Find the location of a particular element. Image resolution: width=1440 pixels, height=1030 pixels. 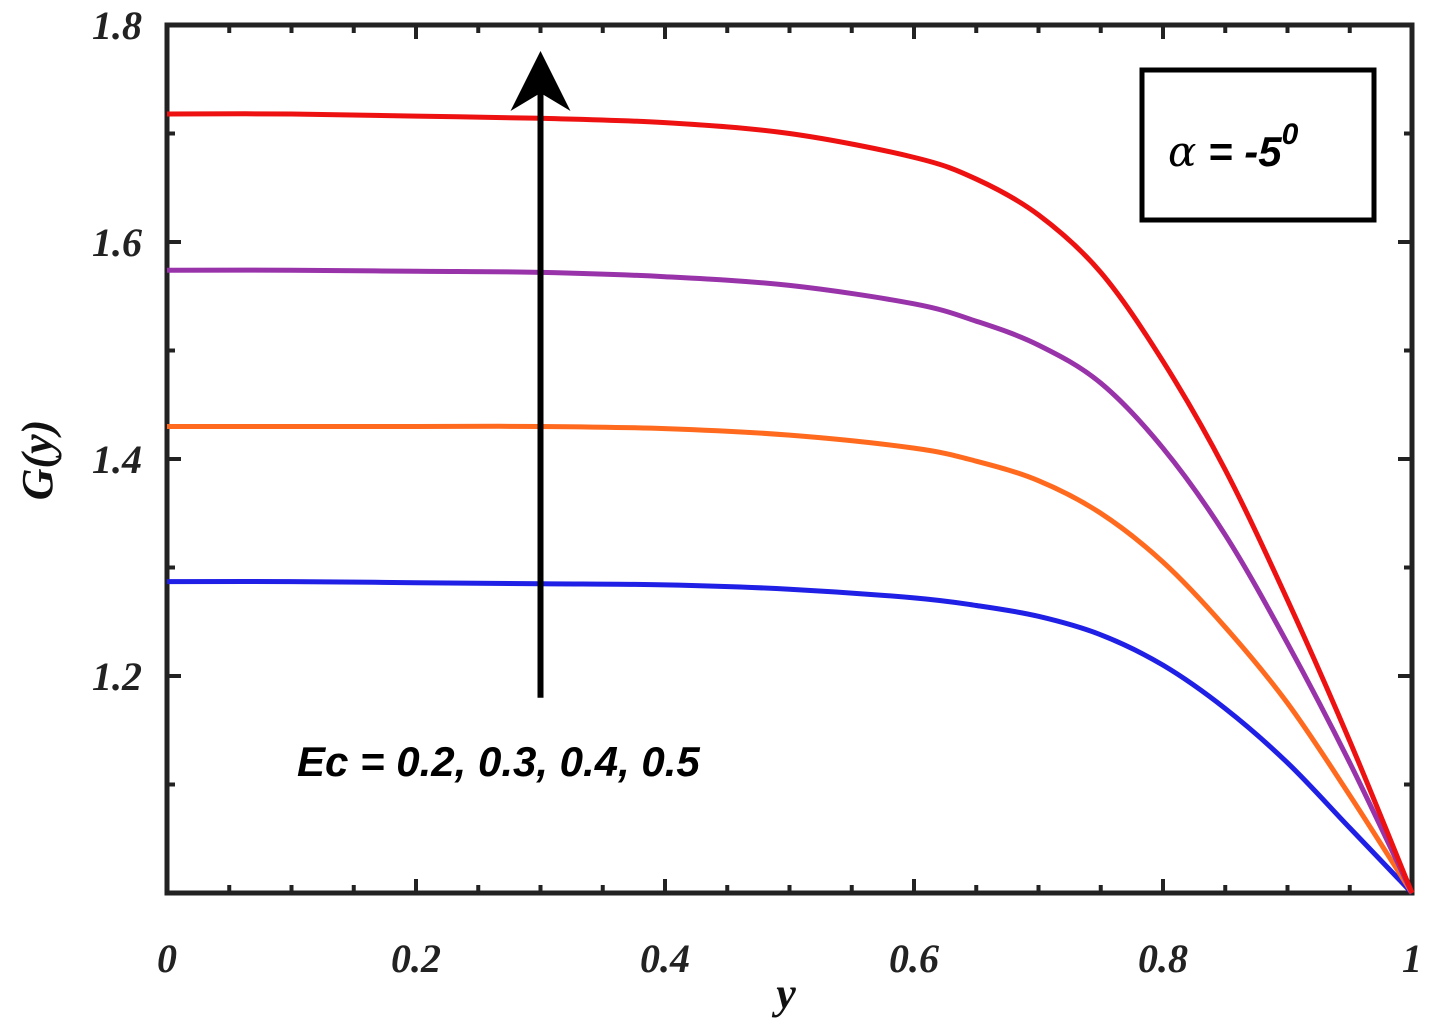

x-tick-label: 0.6 is located at coordinates (914, 958).